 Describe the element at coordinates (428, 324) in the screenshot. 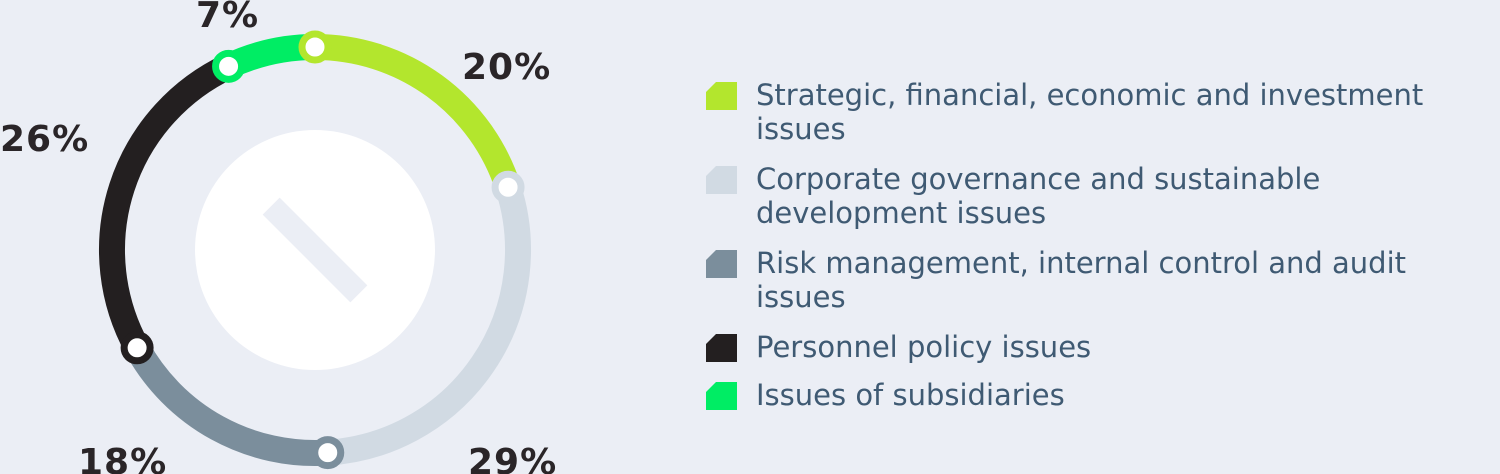

I see `donut-segment-governance` at that location.